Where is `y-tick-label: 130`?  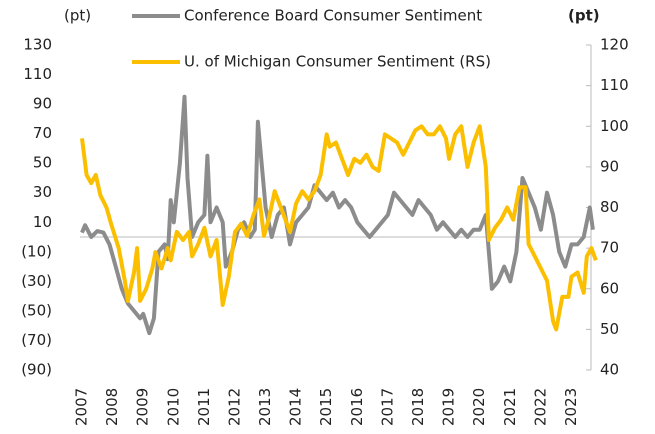 y-tick-label: 130 is located at coordinates (37, 45).